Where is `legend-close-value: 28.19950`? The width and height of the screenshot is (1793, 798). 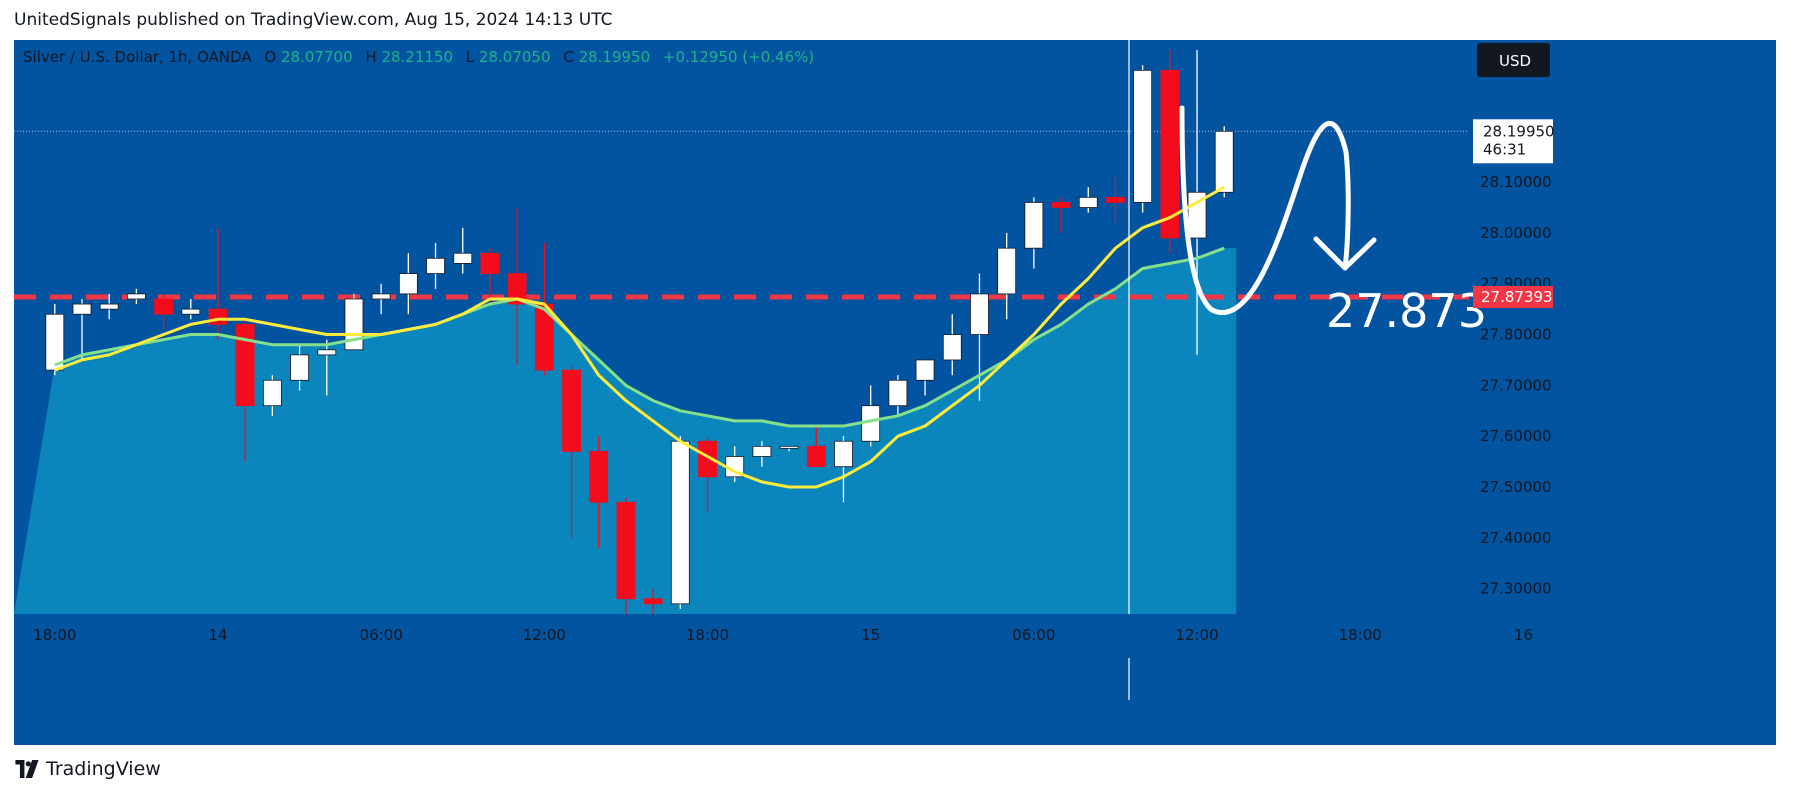 legend-close-value: 28.19950 is located at coordinates (615, 57).